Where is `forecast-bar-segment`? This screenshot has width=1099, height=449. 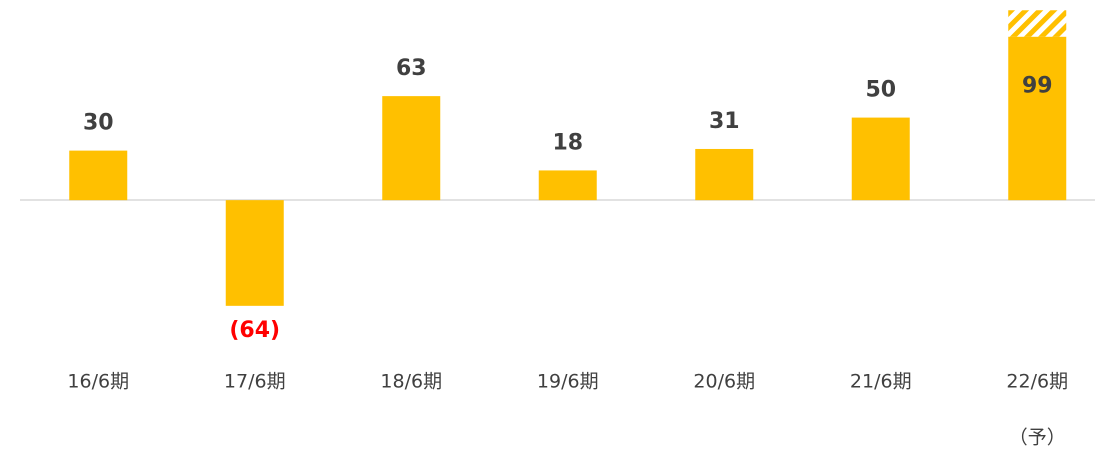 forecast-bar-segment is located at coordinates (1037, 23).